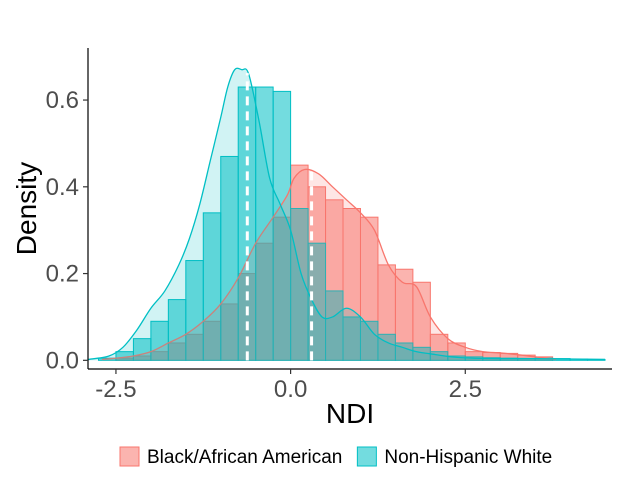  Describe the element at coordinates (350, 413) in the screenshot. I see `x-axis-title: NDI` at that location.